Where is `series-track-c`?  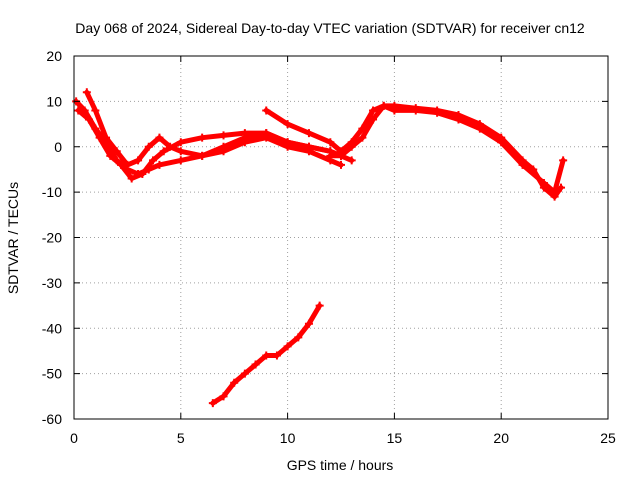 series-track-c is located at coordinates (215, 144).